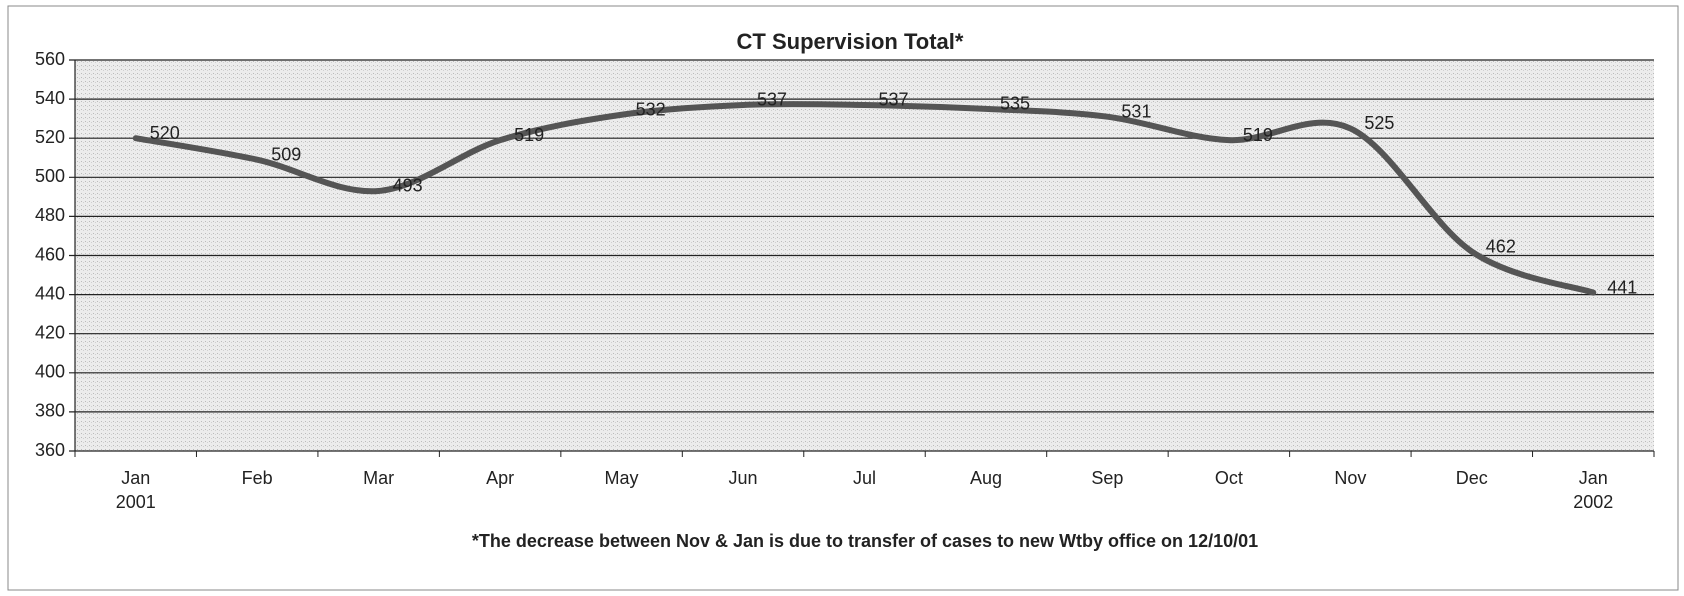  Describe the element at coordinates (50, 98) in the screenshot. I see `y-tick-label: 540` at that location.